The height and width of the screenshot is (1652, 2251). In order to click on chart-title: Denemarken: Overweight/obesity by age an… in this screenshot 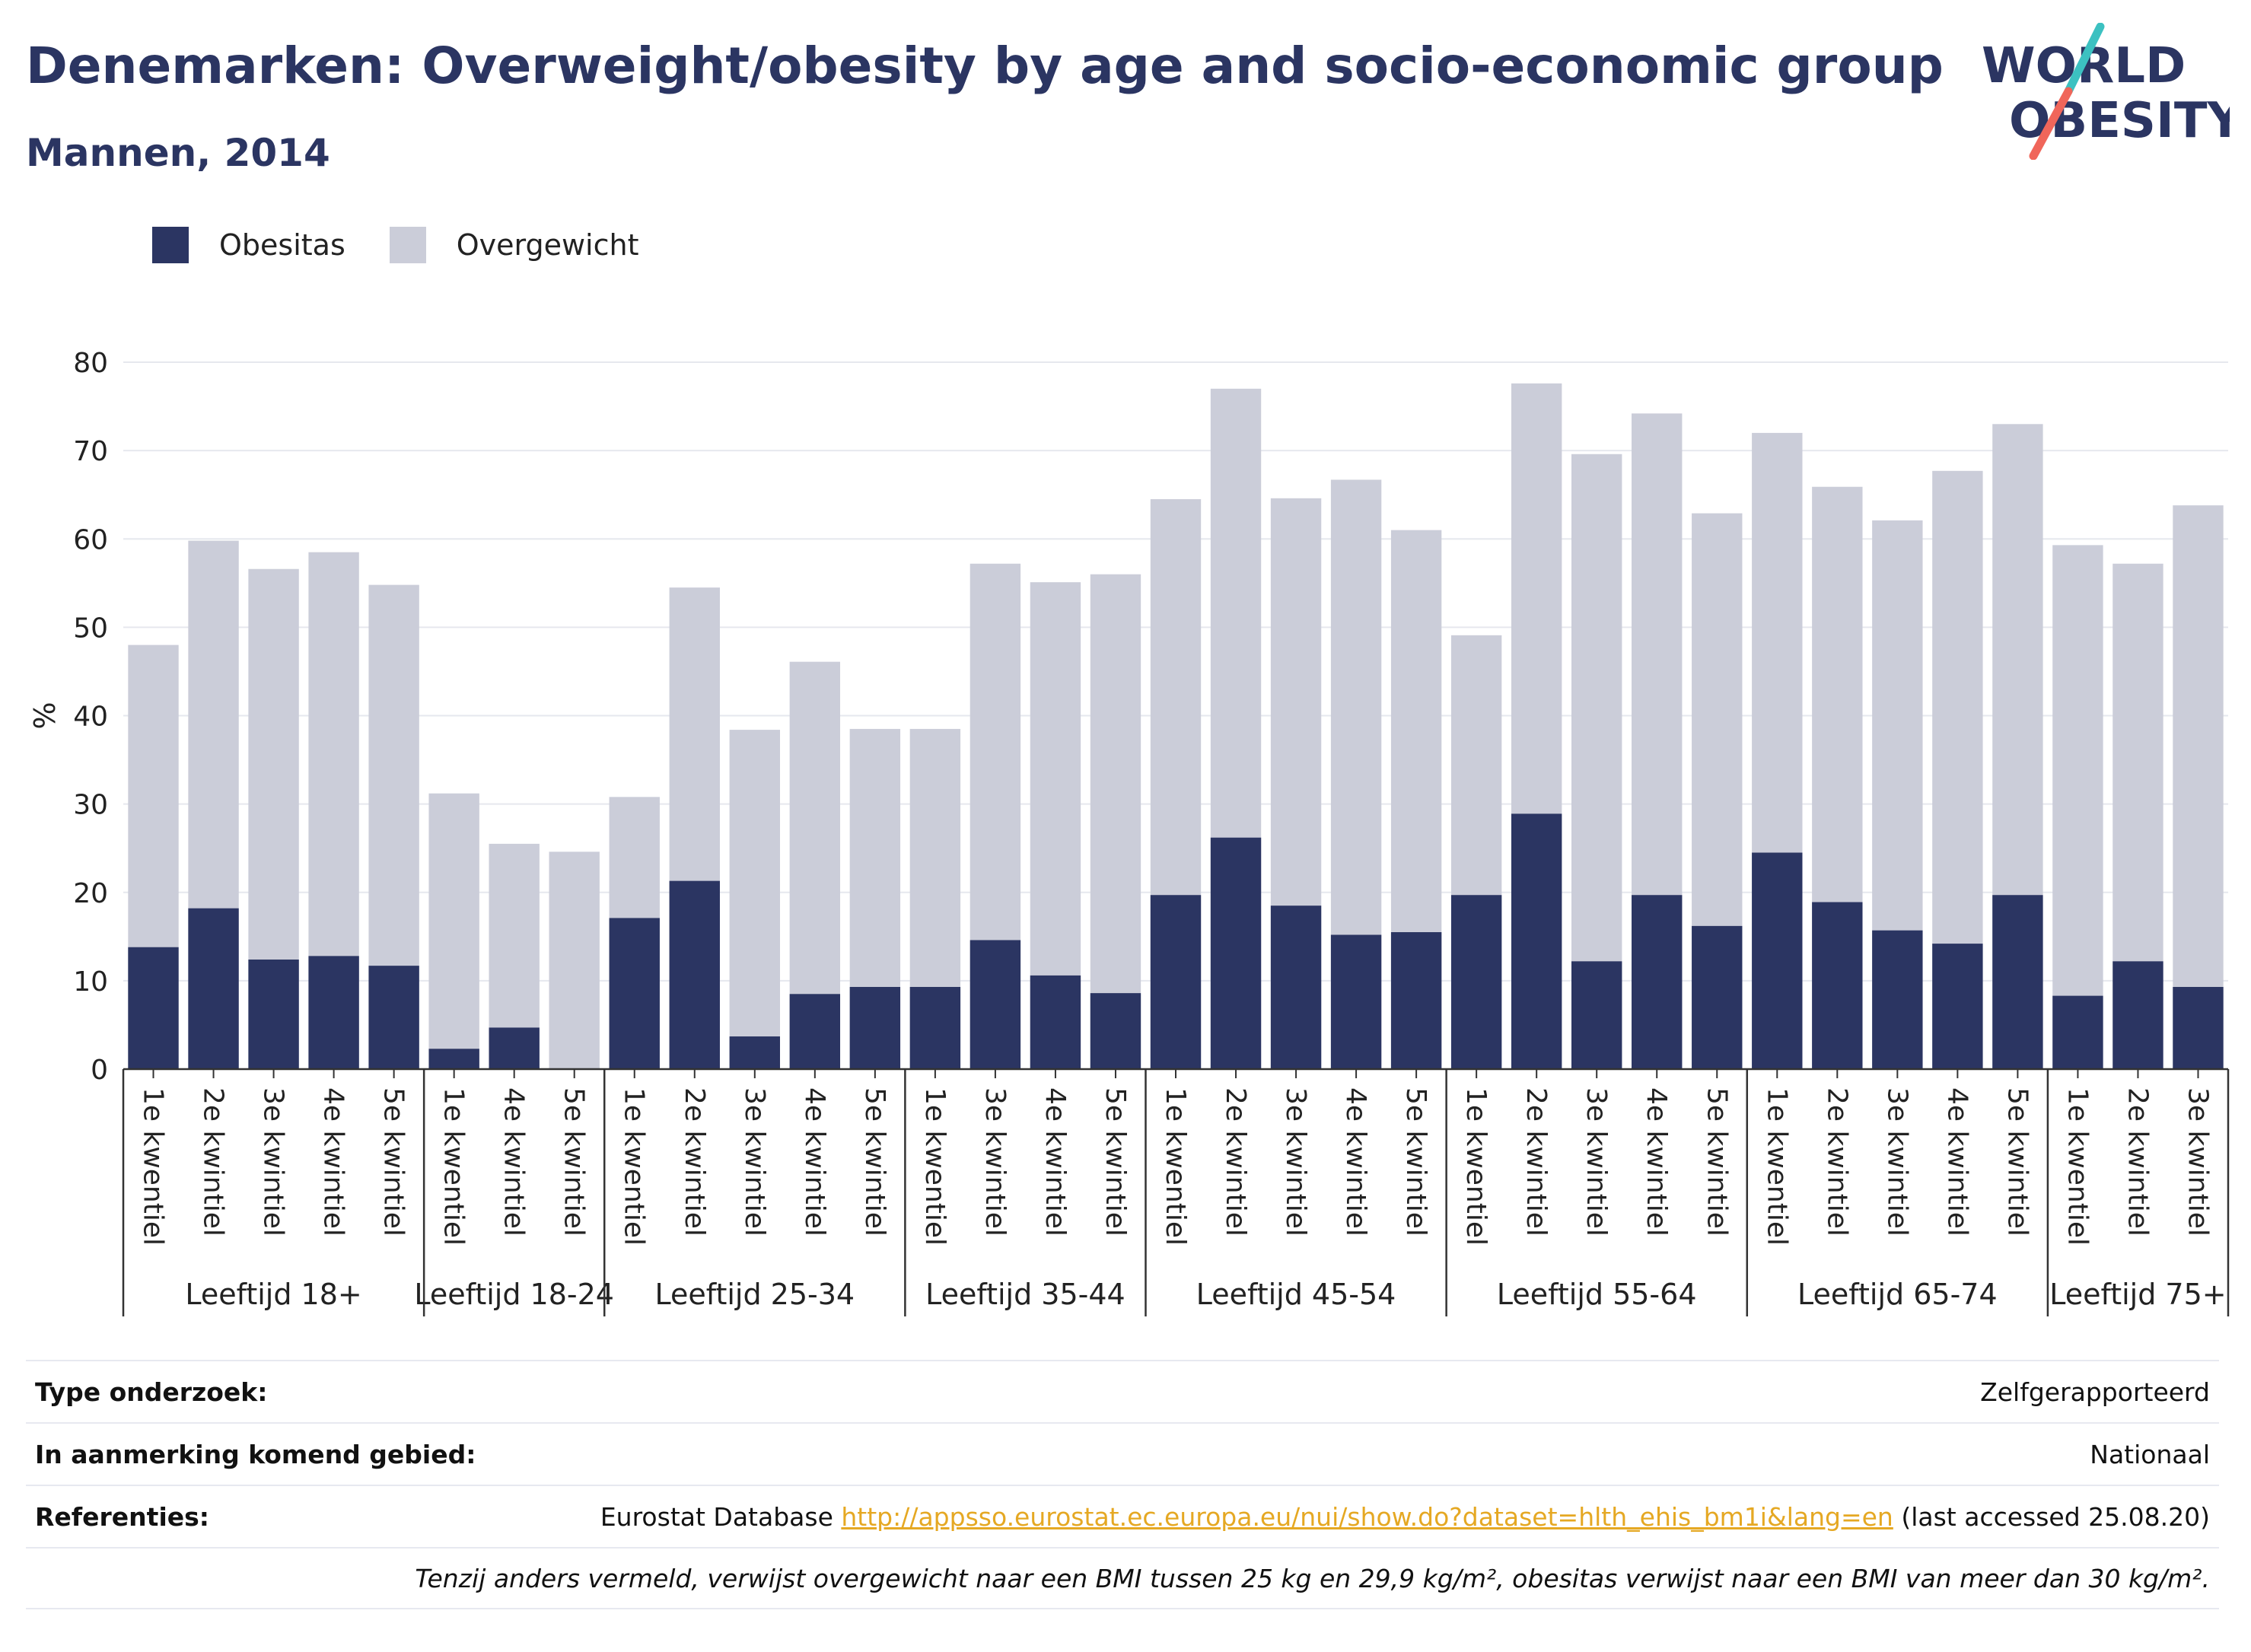, I will do `click(985, 66)`.